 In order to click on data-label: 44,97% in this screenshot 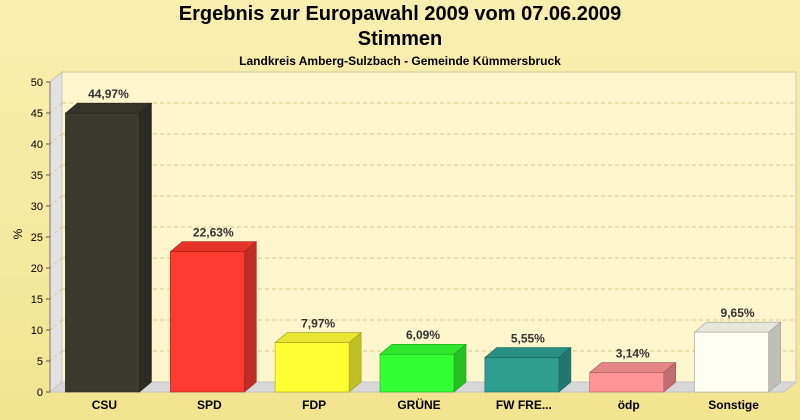, I will do `click(108, 94)`.